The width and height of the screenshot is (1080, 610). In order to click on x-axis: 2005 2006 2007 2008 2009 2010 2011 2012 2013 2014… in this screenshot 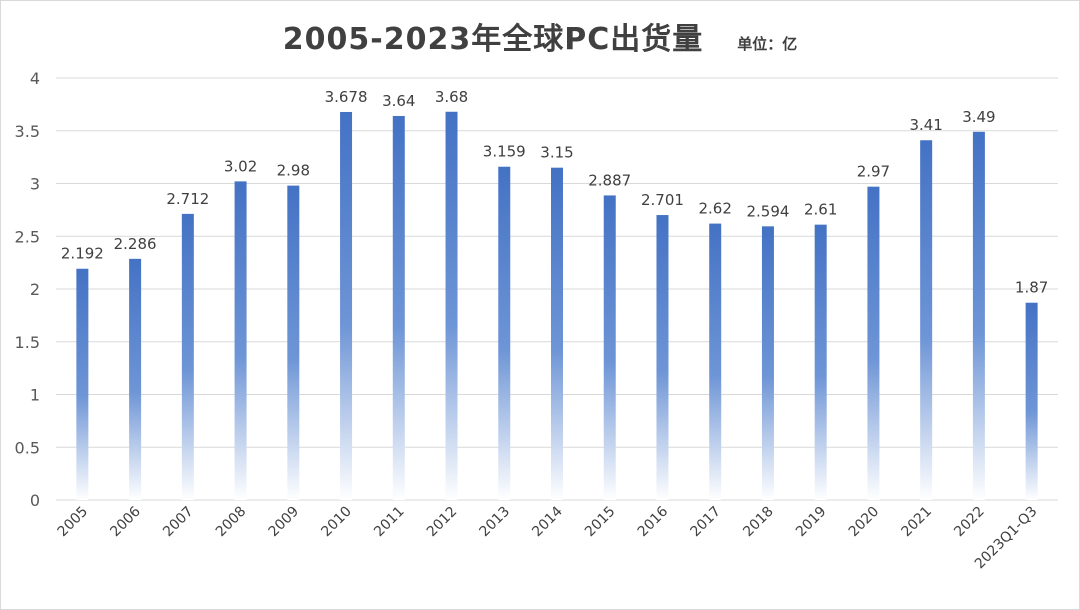, I will do `click(548, 537)`.